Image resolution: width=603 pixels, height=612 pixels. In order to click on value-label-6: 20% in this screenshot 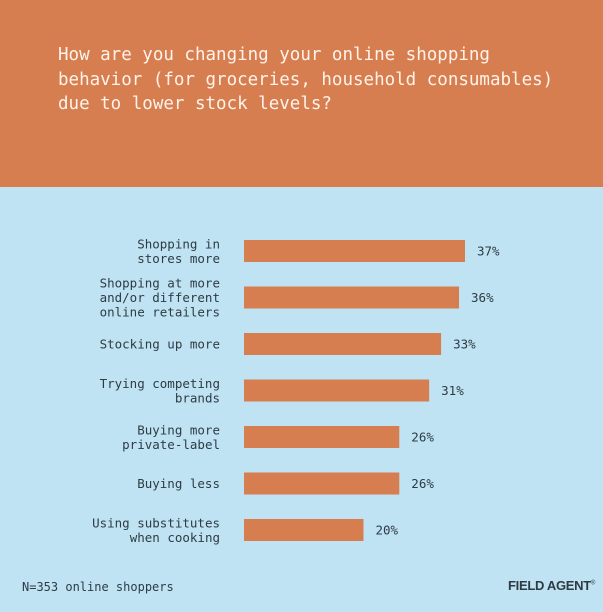, I will do `click(386, 530)`.